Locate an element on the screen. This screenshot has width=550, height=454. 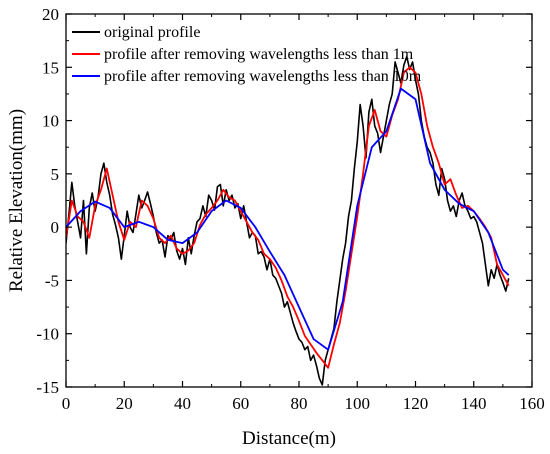
x-tick-label: 160 is located at coordinates (532, 403).